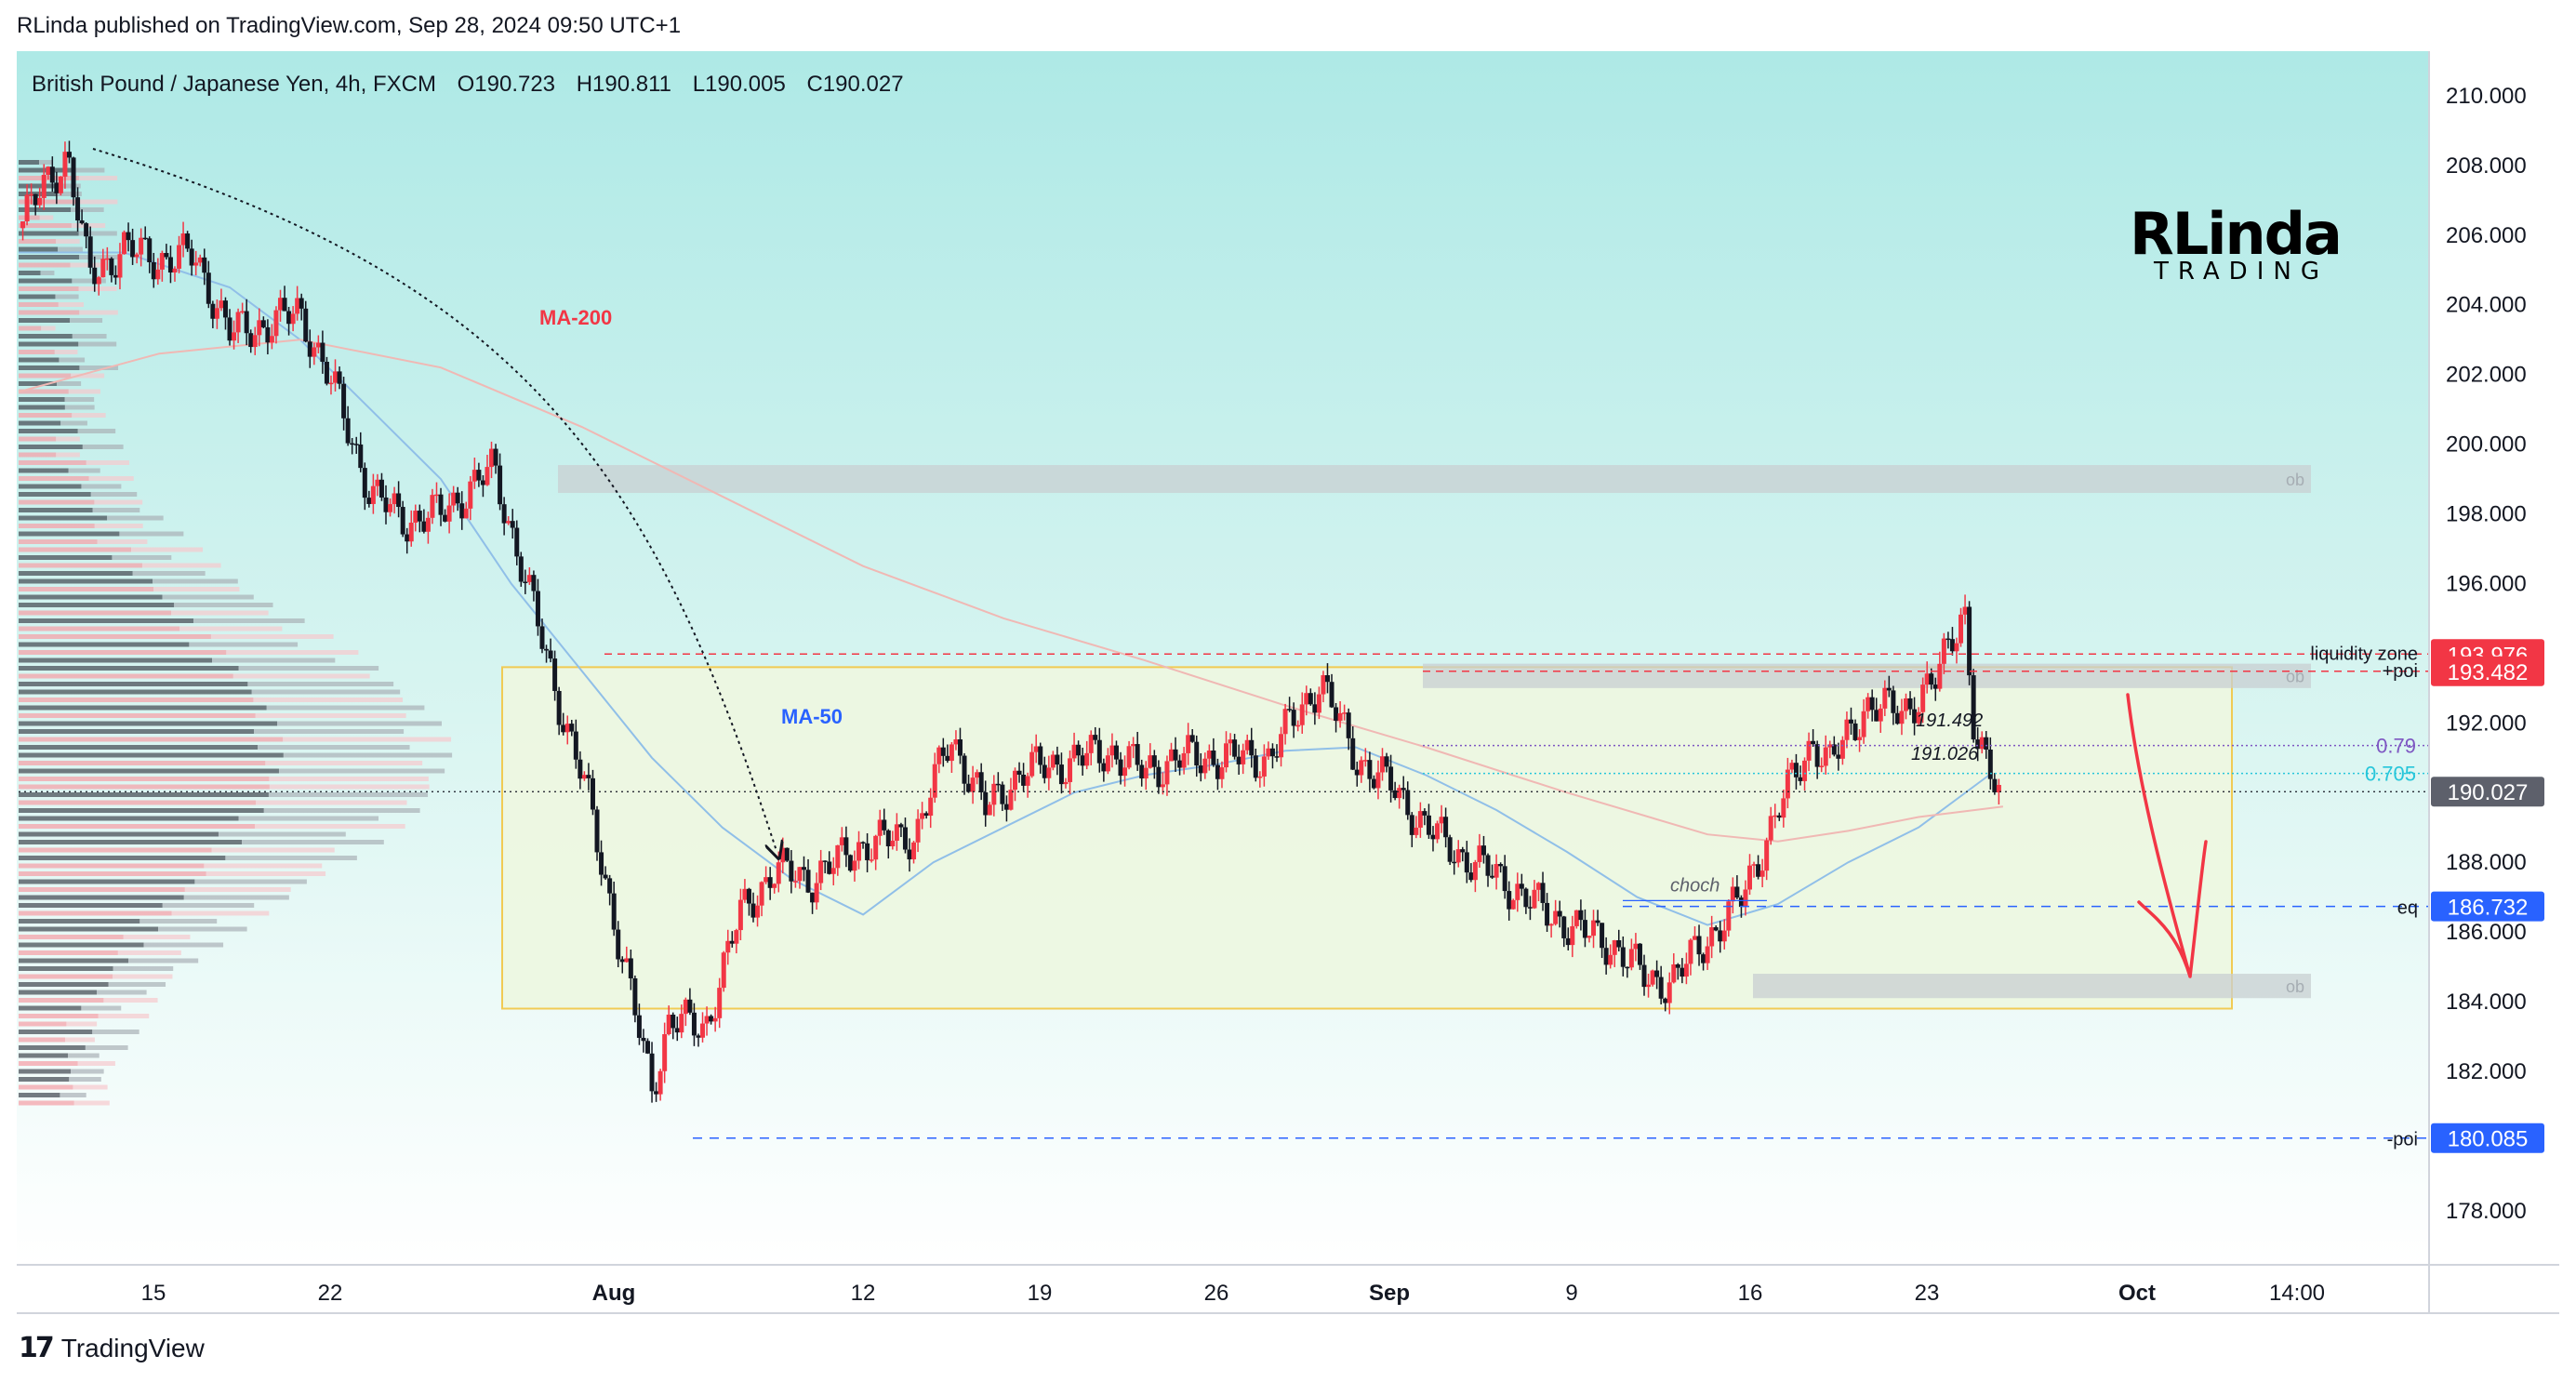  I want to click on x-tick-label: 15, so click(153, 1294).